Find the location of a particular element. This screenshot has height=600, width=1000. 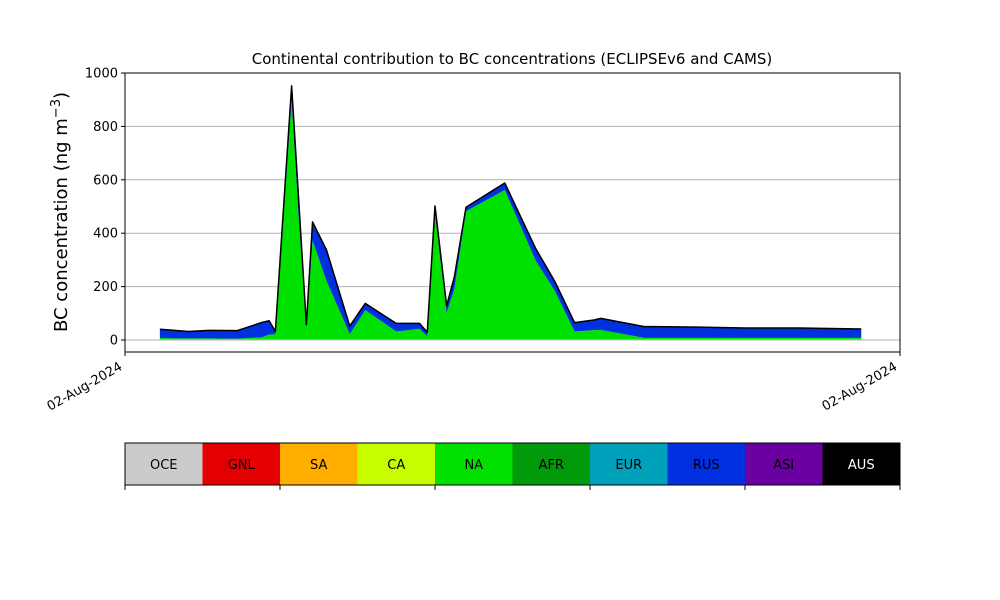

y-tick-label: 800 is located at coordinates (105, 127).